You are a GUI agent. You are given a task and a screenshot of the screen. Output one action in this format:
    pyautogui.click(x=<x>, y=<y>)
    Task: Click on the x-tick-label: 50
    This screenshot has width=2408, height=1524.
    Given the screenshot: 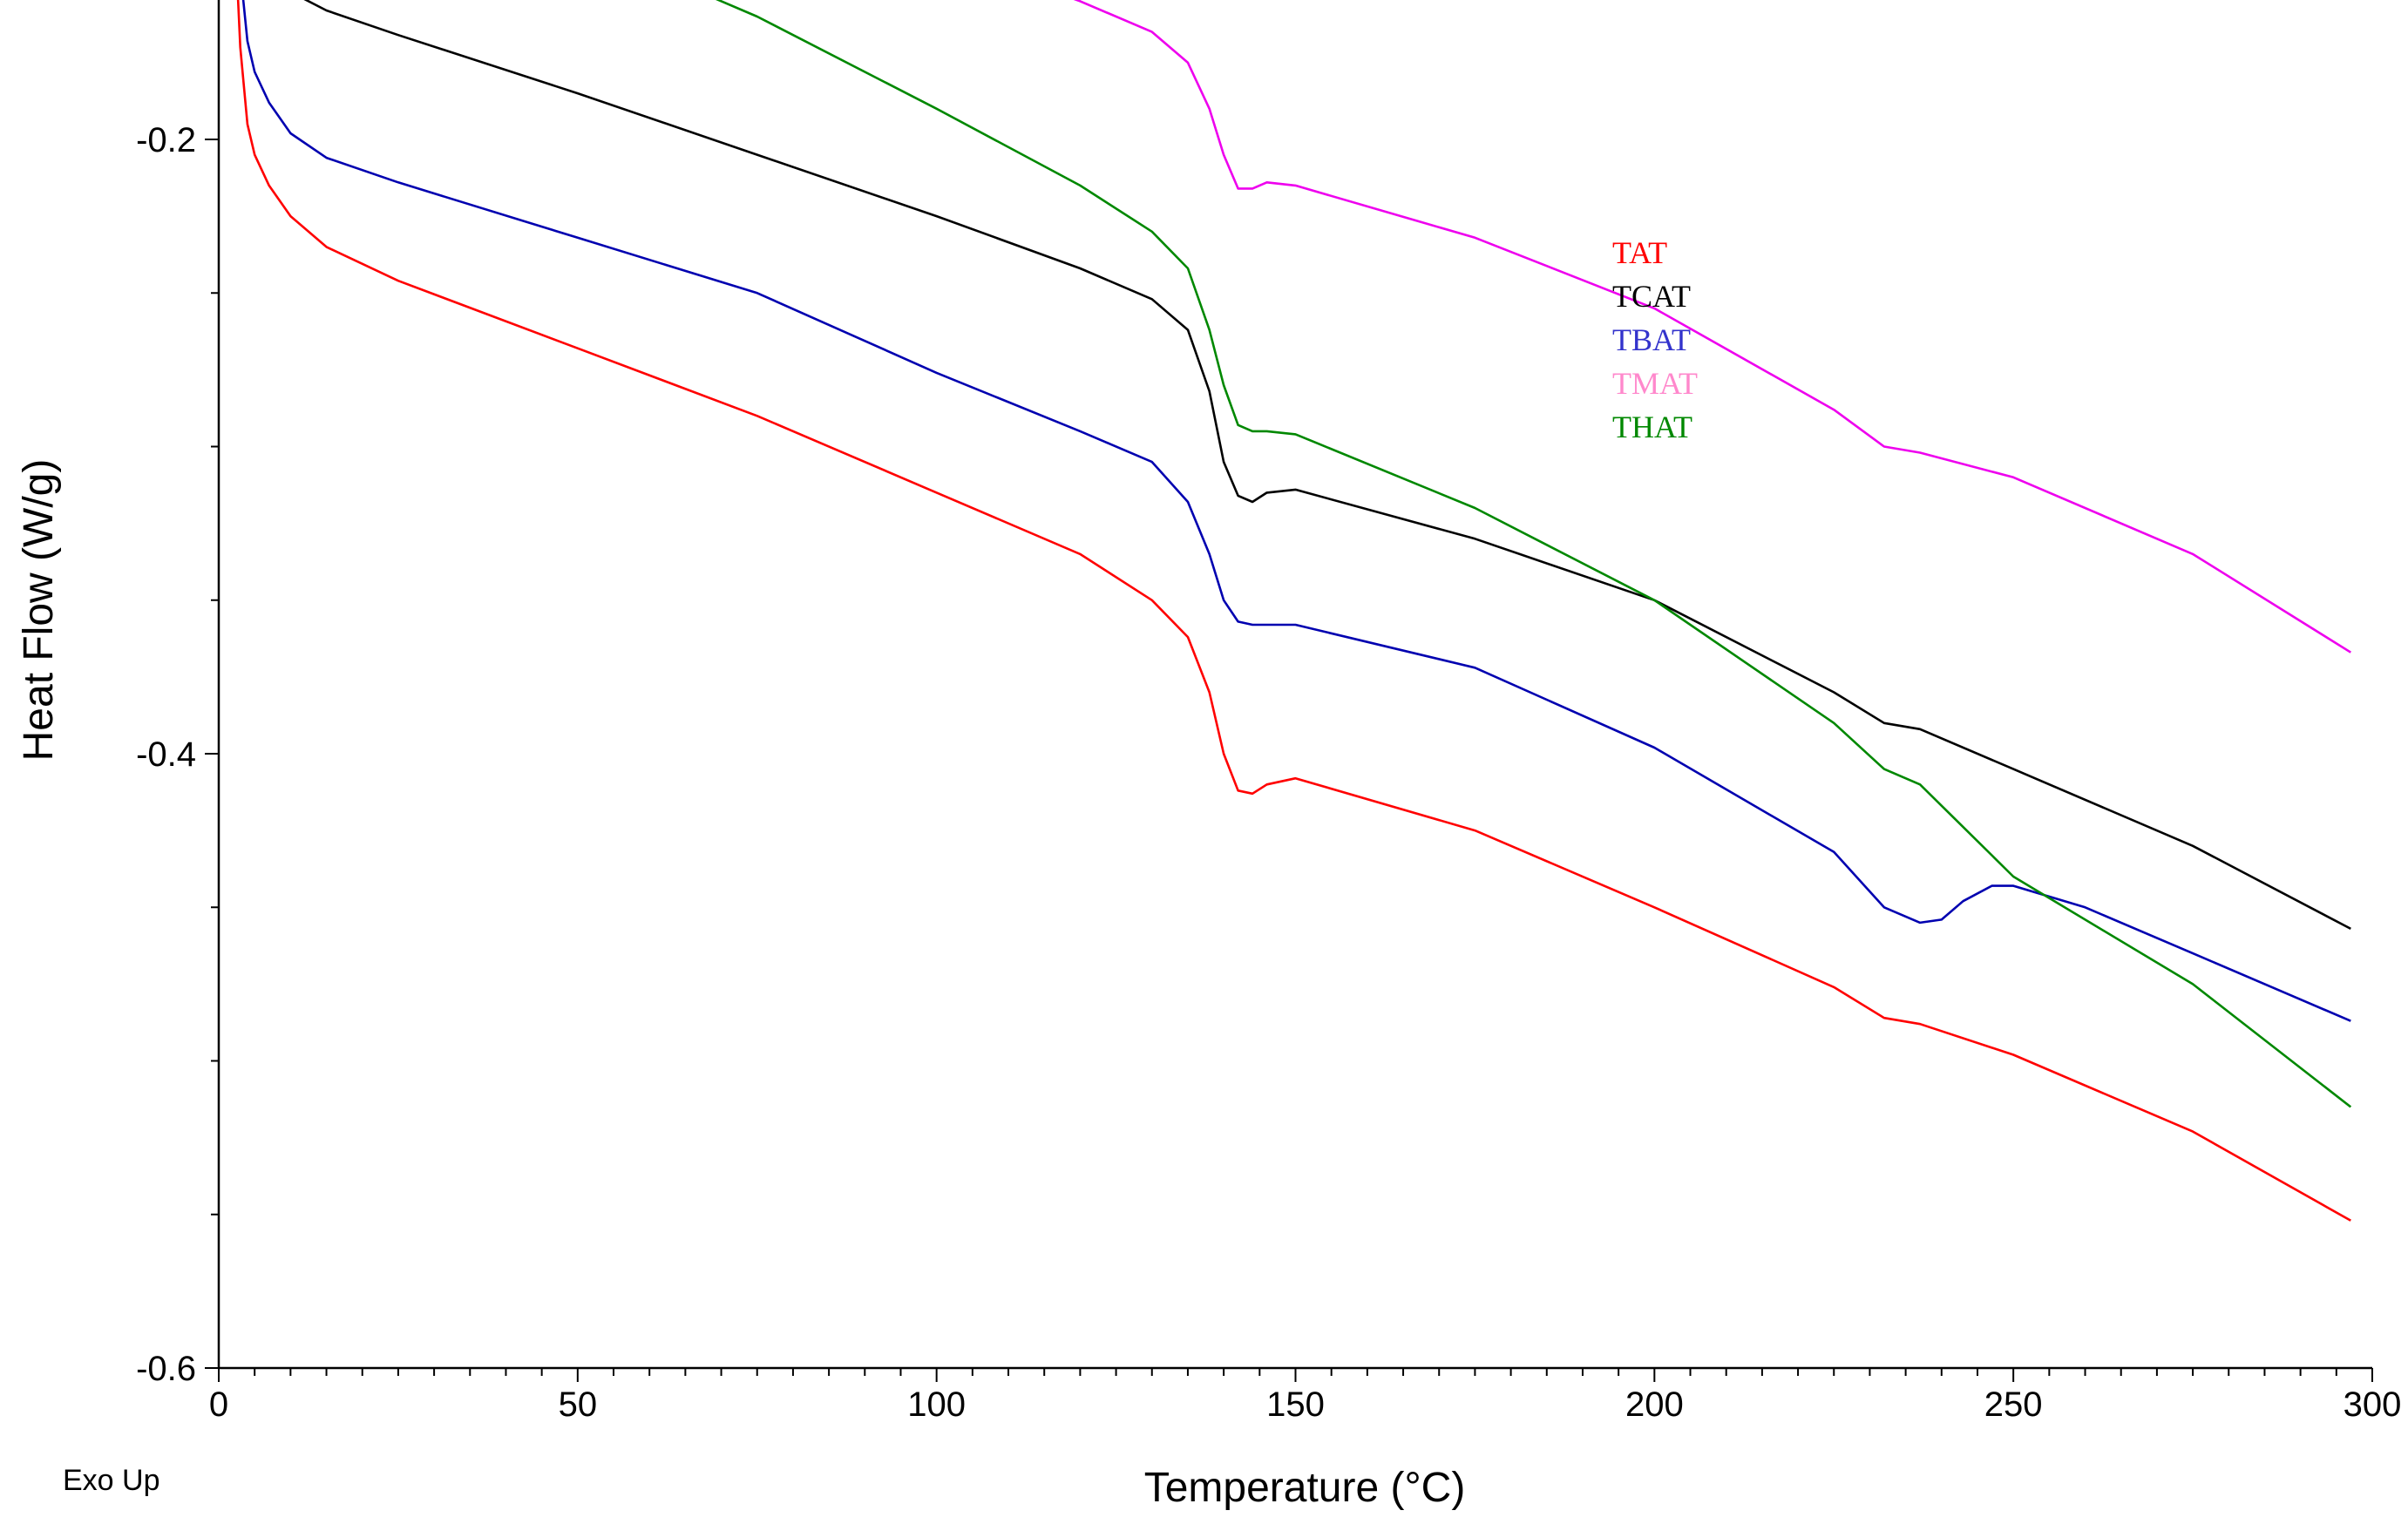 What is the action you would take?
    pyautogui.click(x=578, y=1404)
    